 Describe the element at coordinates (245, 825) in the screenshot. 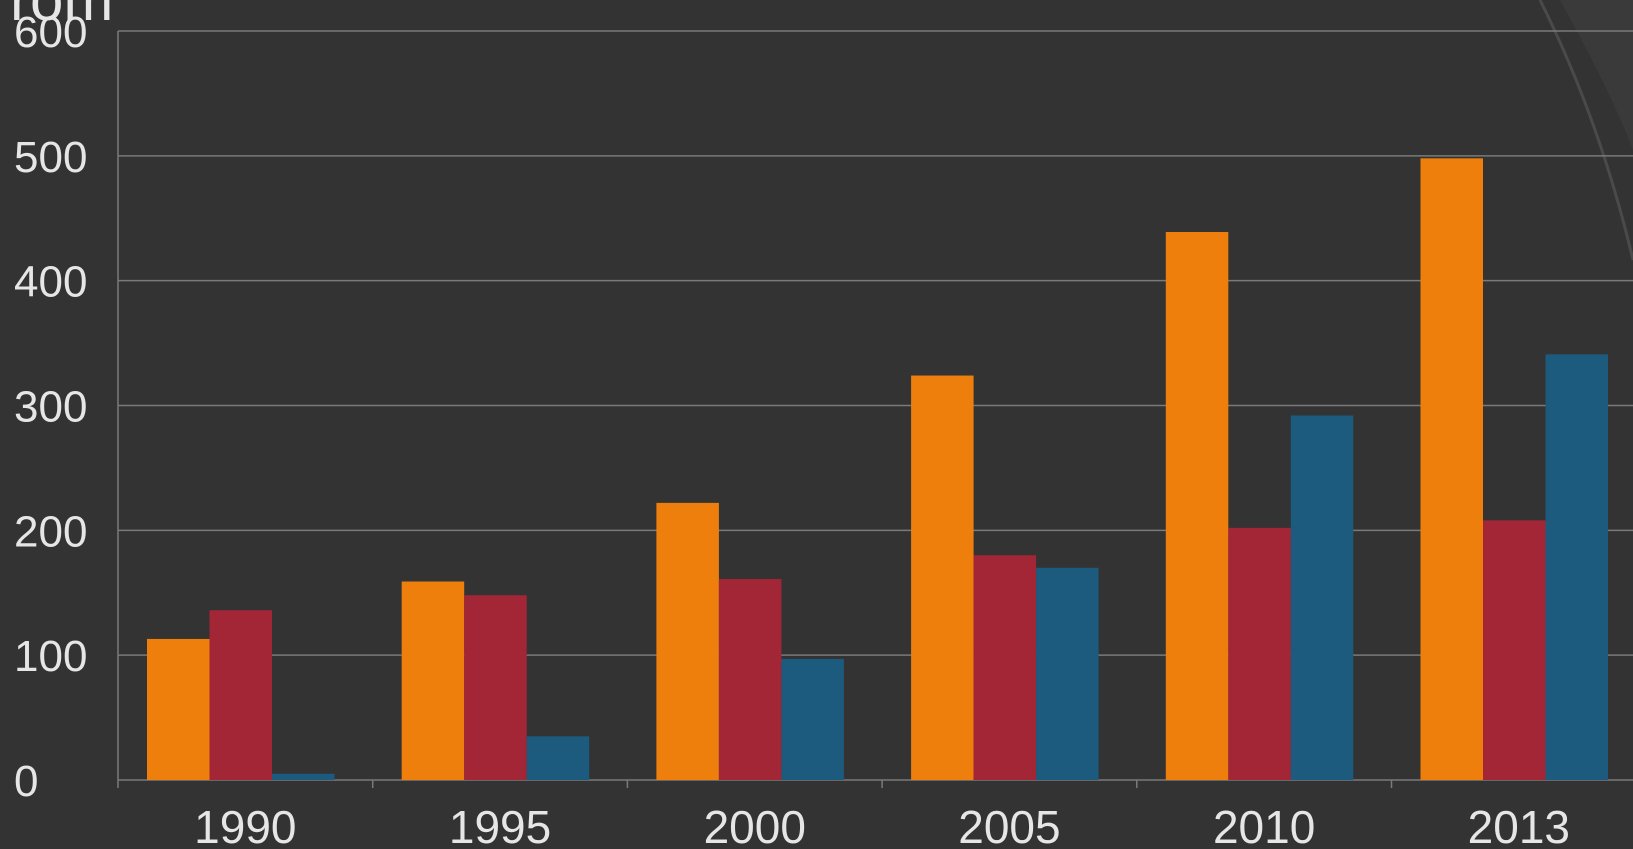

I see `x-tick-label: 1990` at that location.